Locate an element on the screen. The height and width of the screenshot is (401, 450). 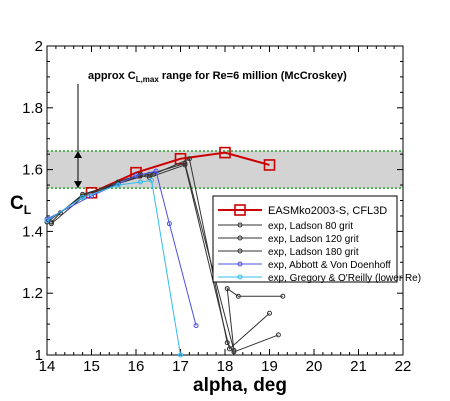
x-tick-label: 20 is located at coordinates (314, 366).